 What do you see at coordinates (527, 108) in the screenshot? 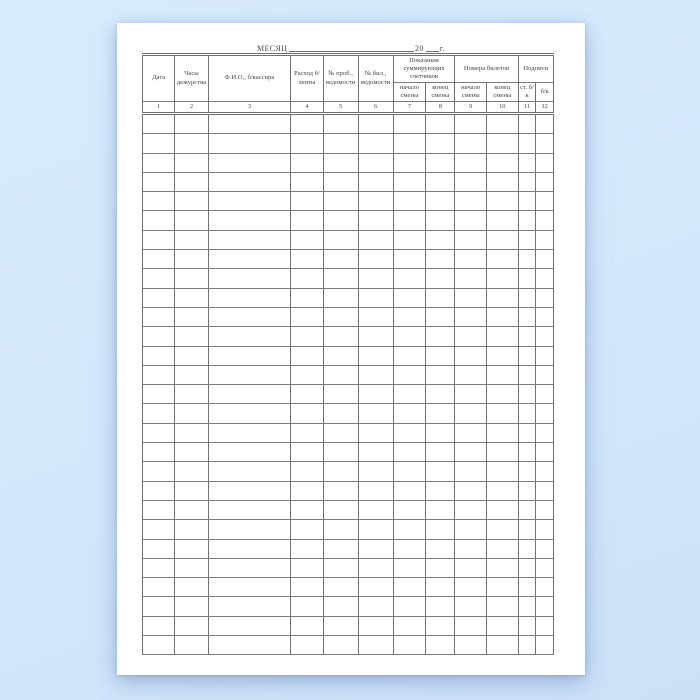
I see `column-number: 11` at bounding box center [527, 108].